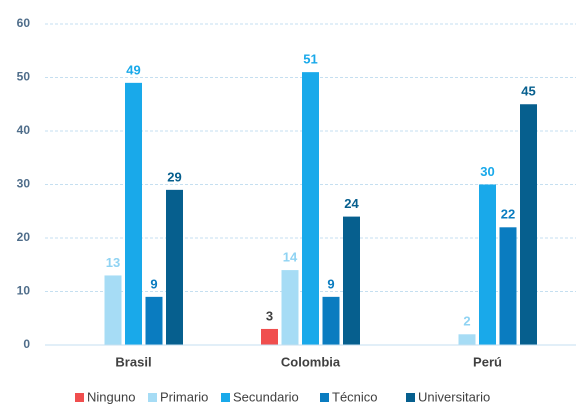 The height and width of the screenshot is (405, 576). I want to click on value-label: 22, so click(508, 214).